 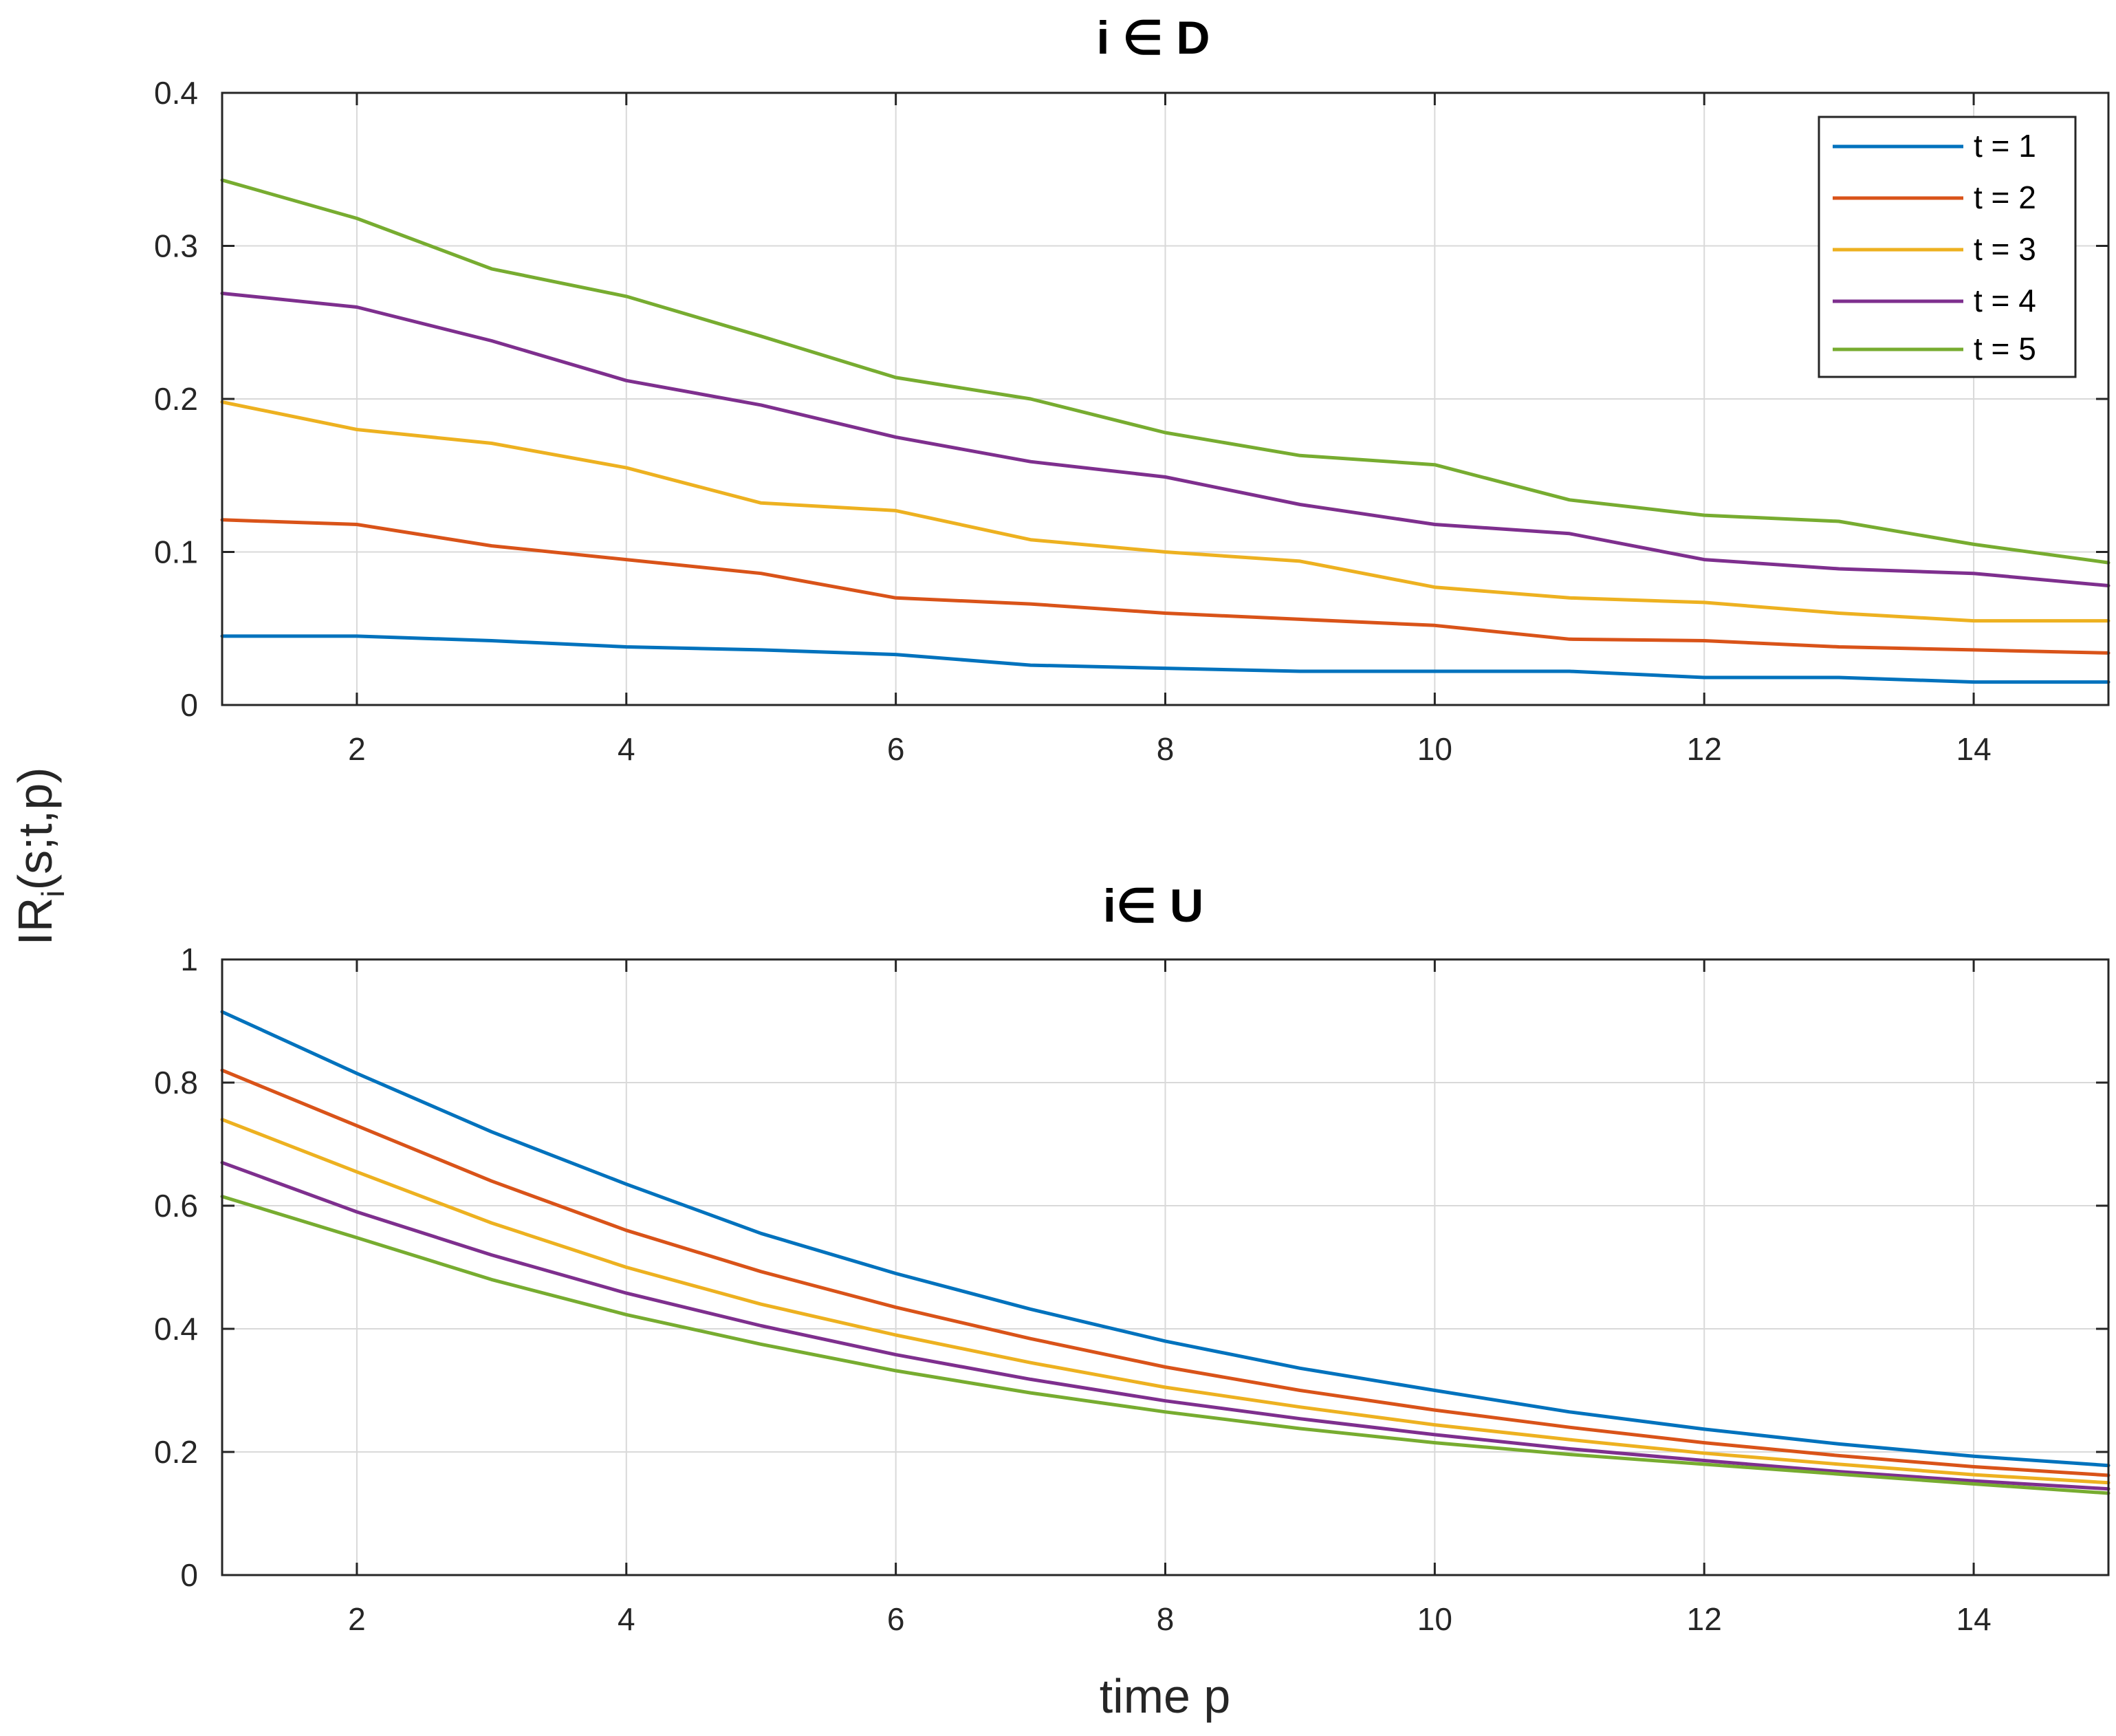 What do you see at coordinates (176, 93) in the screenshot?
I see `y-tick-label-0.4-top: 0.4` at bounding box center [176, 93].